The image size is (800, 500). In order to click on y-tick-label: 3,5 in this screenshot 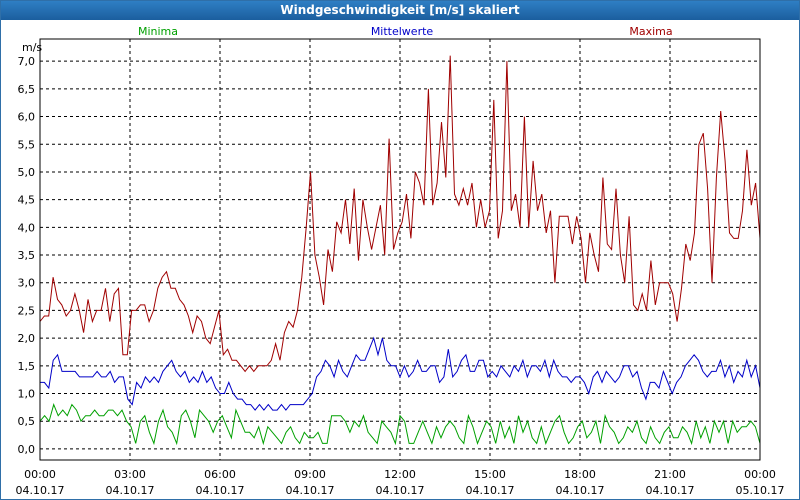, I will do `click(27, 255)`.